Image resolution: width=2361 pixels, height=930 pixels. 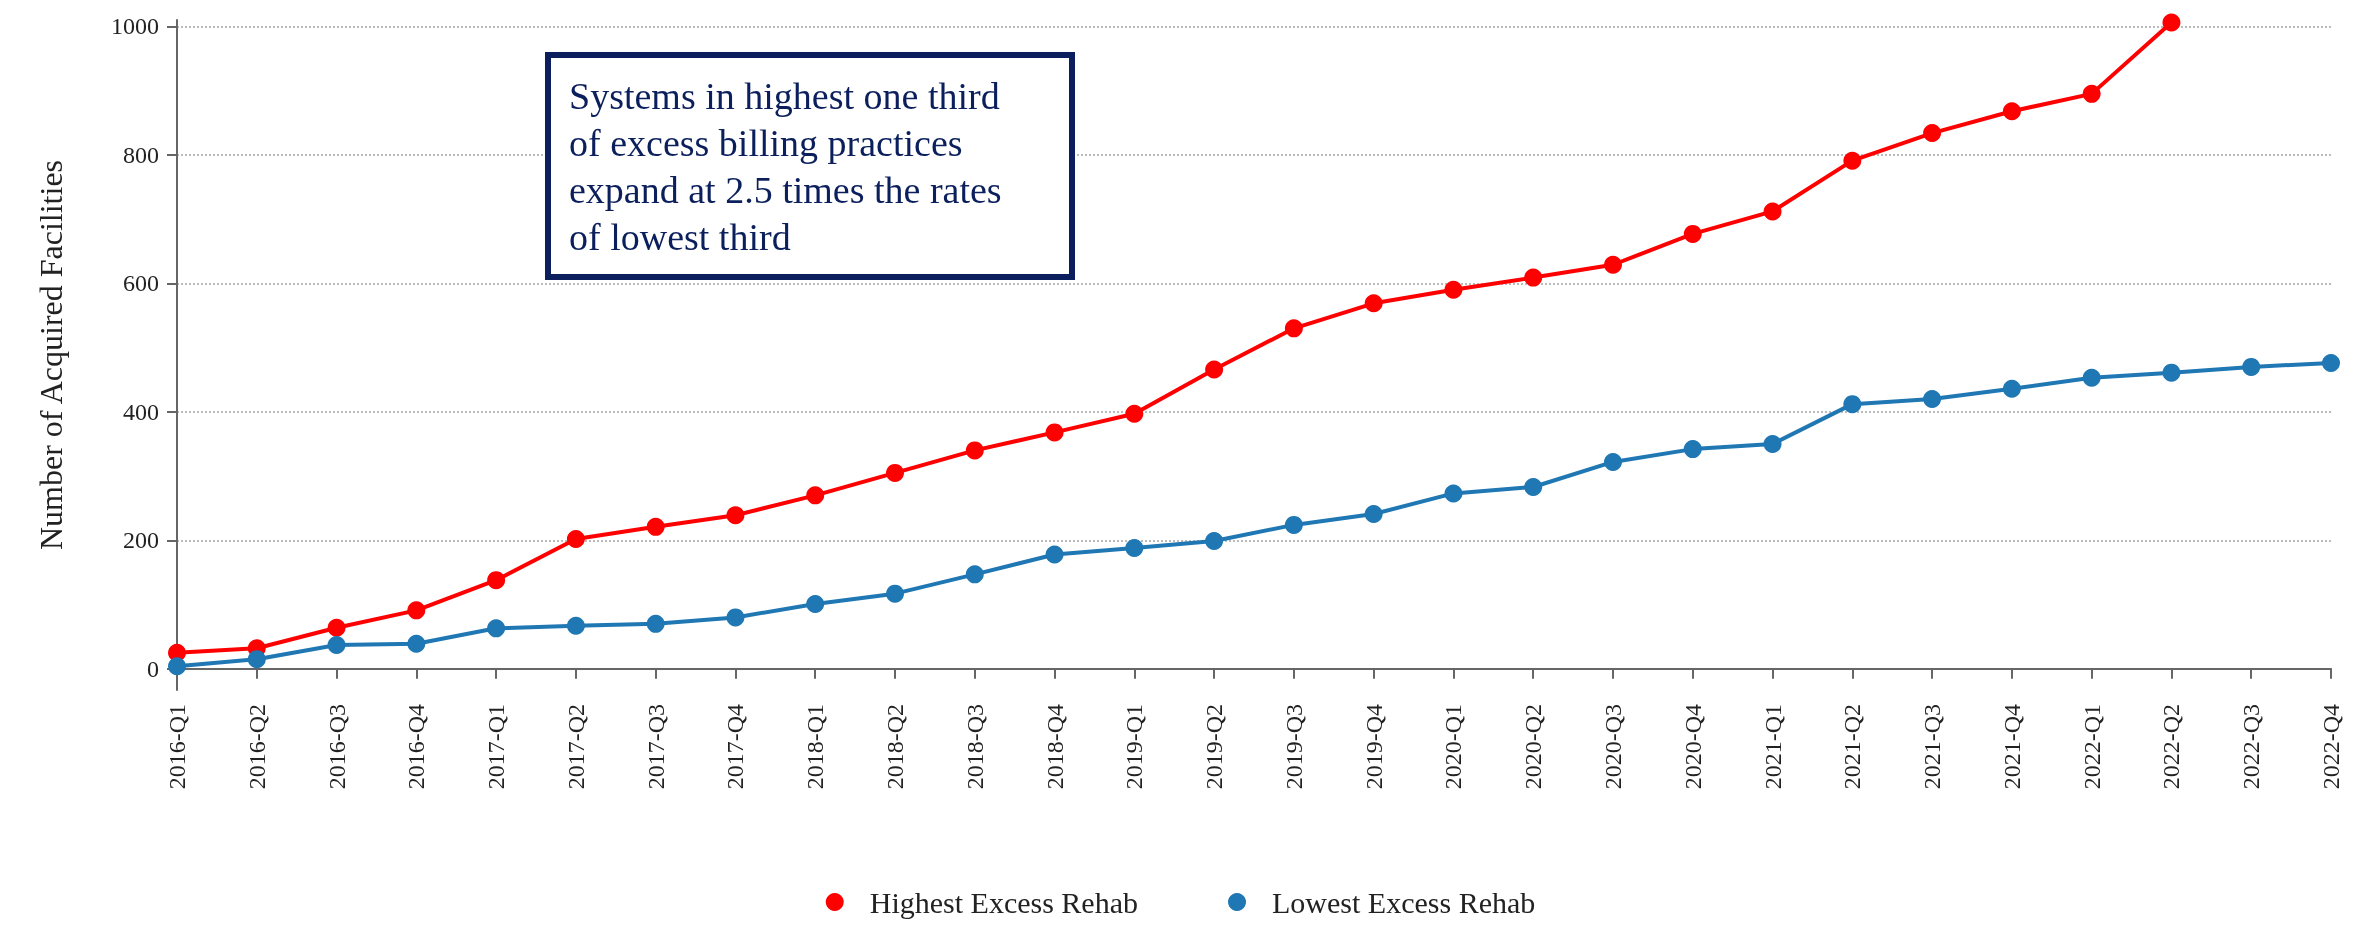 What do you see at coordinates (141, 411) in the screenshot?
I see `y-tick-label: 400` at bounding box center [141, 411].